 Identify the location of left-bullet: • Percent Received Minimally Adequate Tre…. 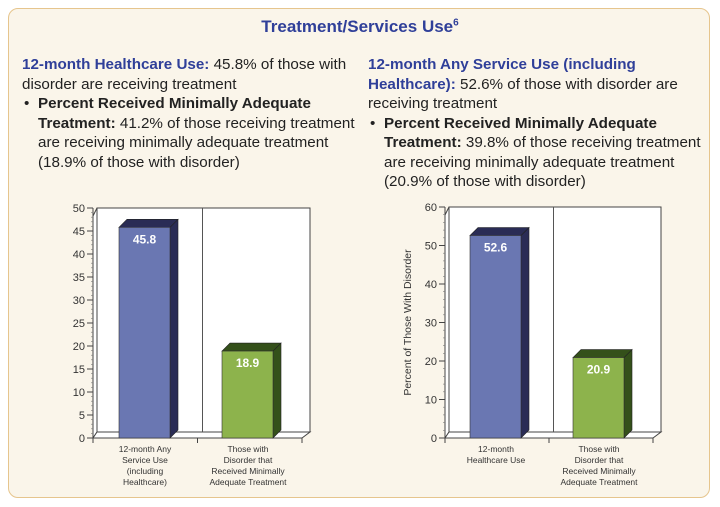
(189, 133).